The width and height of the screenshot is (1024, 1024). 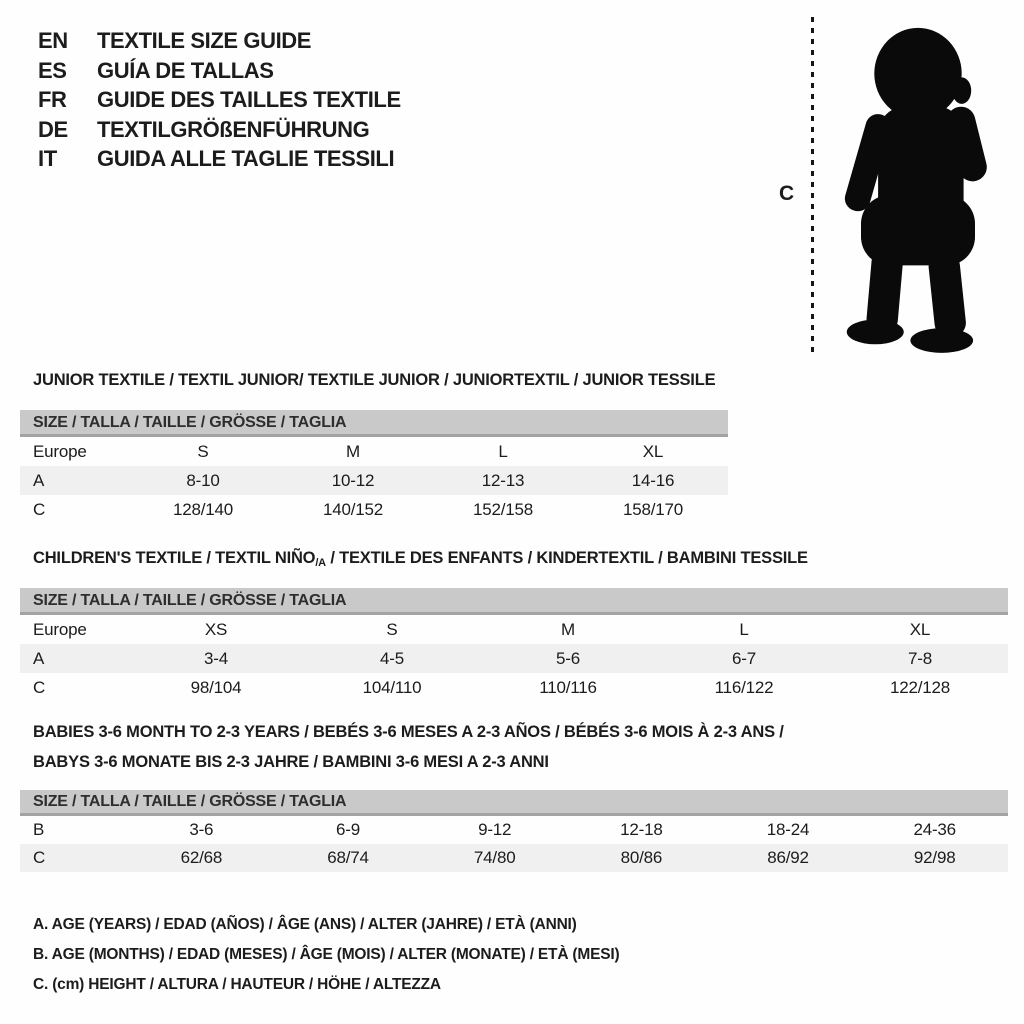 I want to click on height-dotted-line, so click(x=812, y=187).